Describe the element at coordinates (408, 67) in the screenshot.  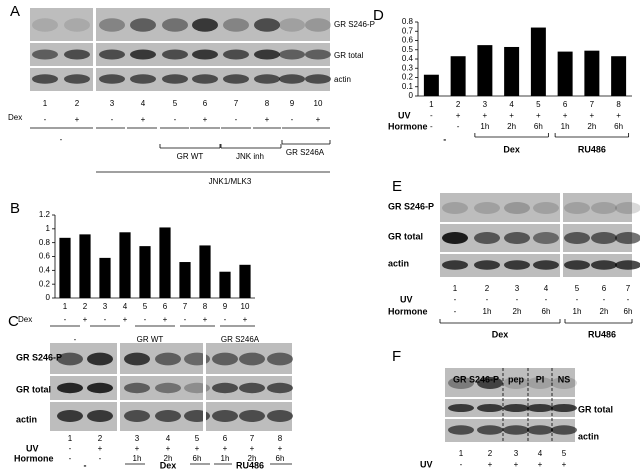
I see `y-tick-label: 0.3` at that location.